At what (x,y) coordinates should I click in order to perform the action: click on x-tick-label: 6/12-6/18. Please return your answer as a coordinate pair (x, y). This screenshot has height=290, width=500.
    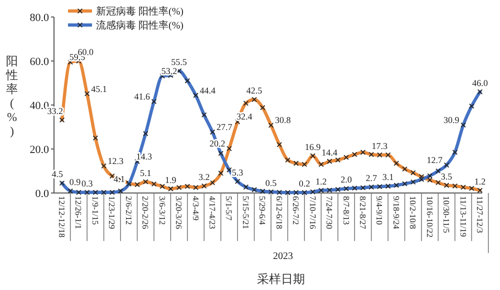
    Looking at the image, I should click on (279, 213).